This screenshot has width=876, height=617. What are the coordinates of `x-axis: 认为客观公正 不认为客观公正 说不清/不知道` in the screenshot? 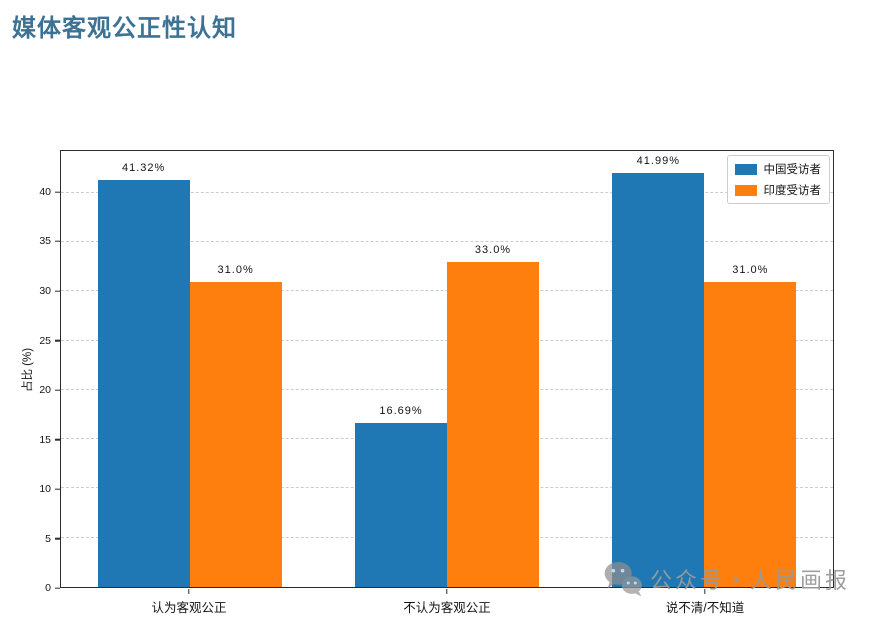 It's located at (447, 603).